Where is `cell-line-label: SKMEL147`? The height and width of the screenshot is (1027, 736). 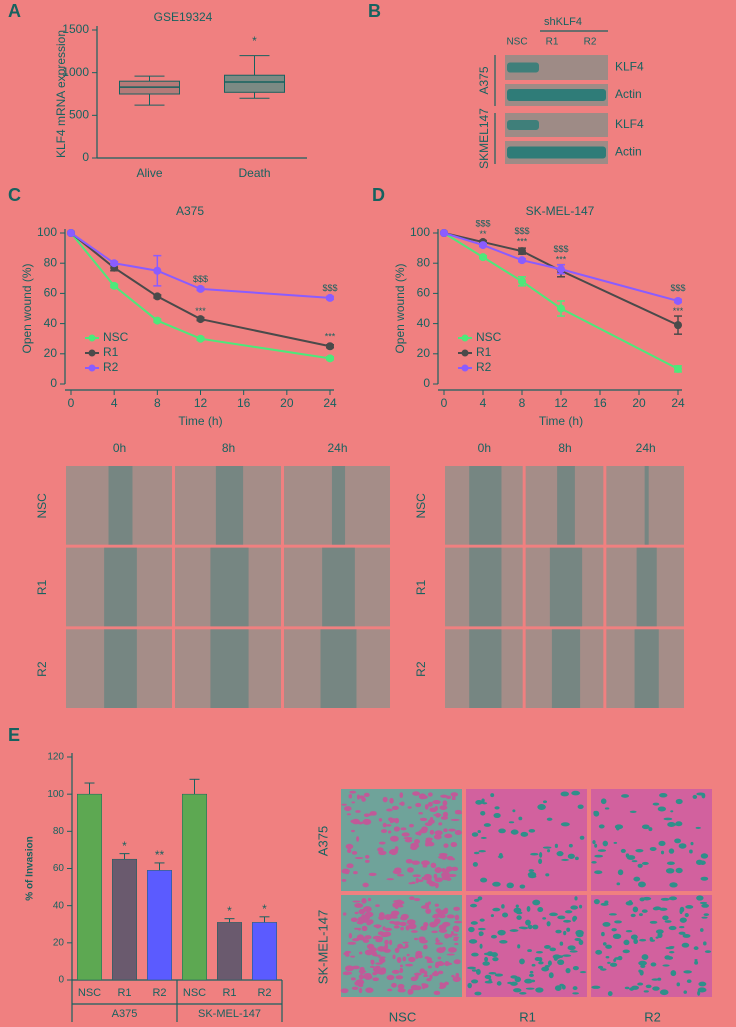 cell-line-label: SKMEL147 is located at coordinates (484, 138).